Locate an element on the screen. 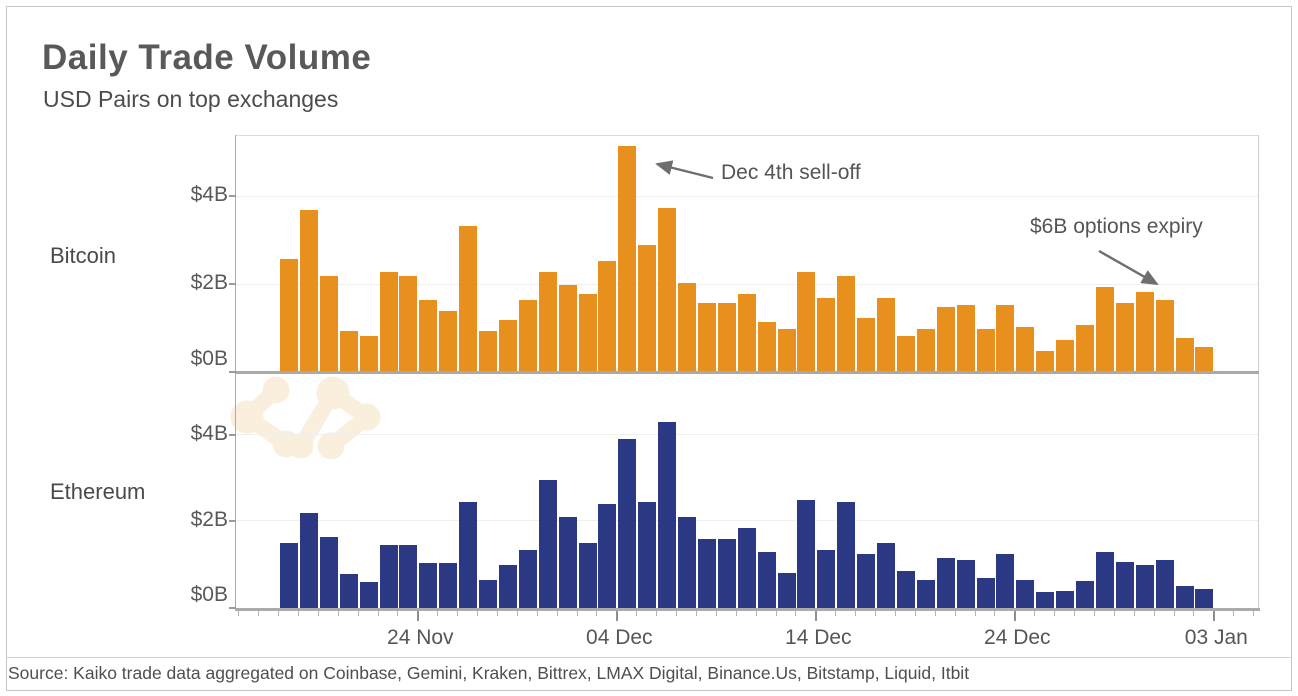 The width and height of the screenshot is (1298, 696). bar-bitcoin-24Dec is located at coordinates (1025, 349).